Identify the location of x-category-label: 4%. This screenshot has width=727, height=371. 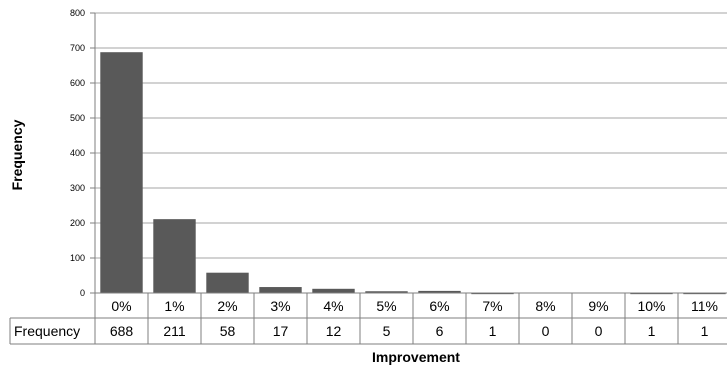
(333, 306).